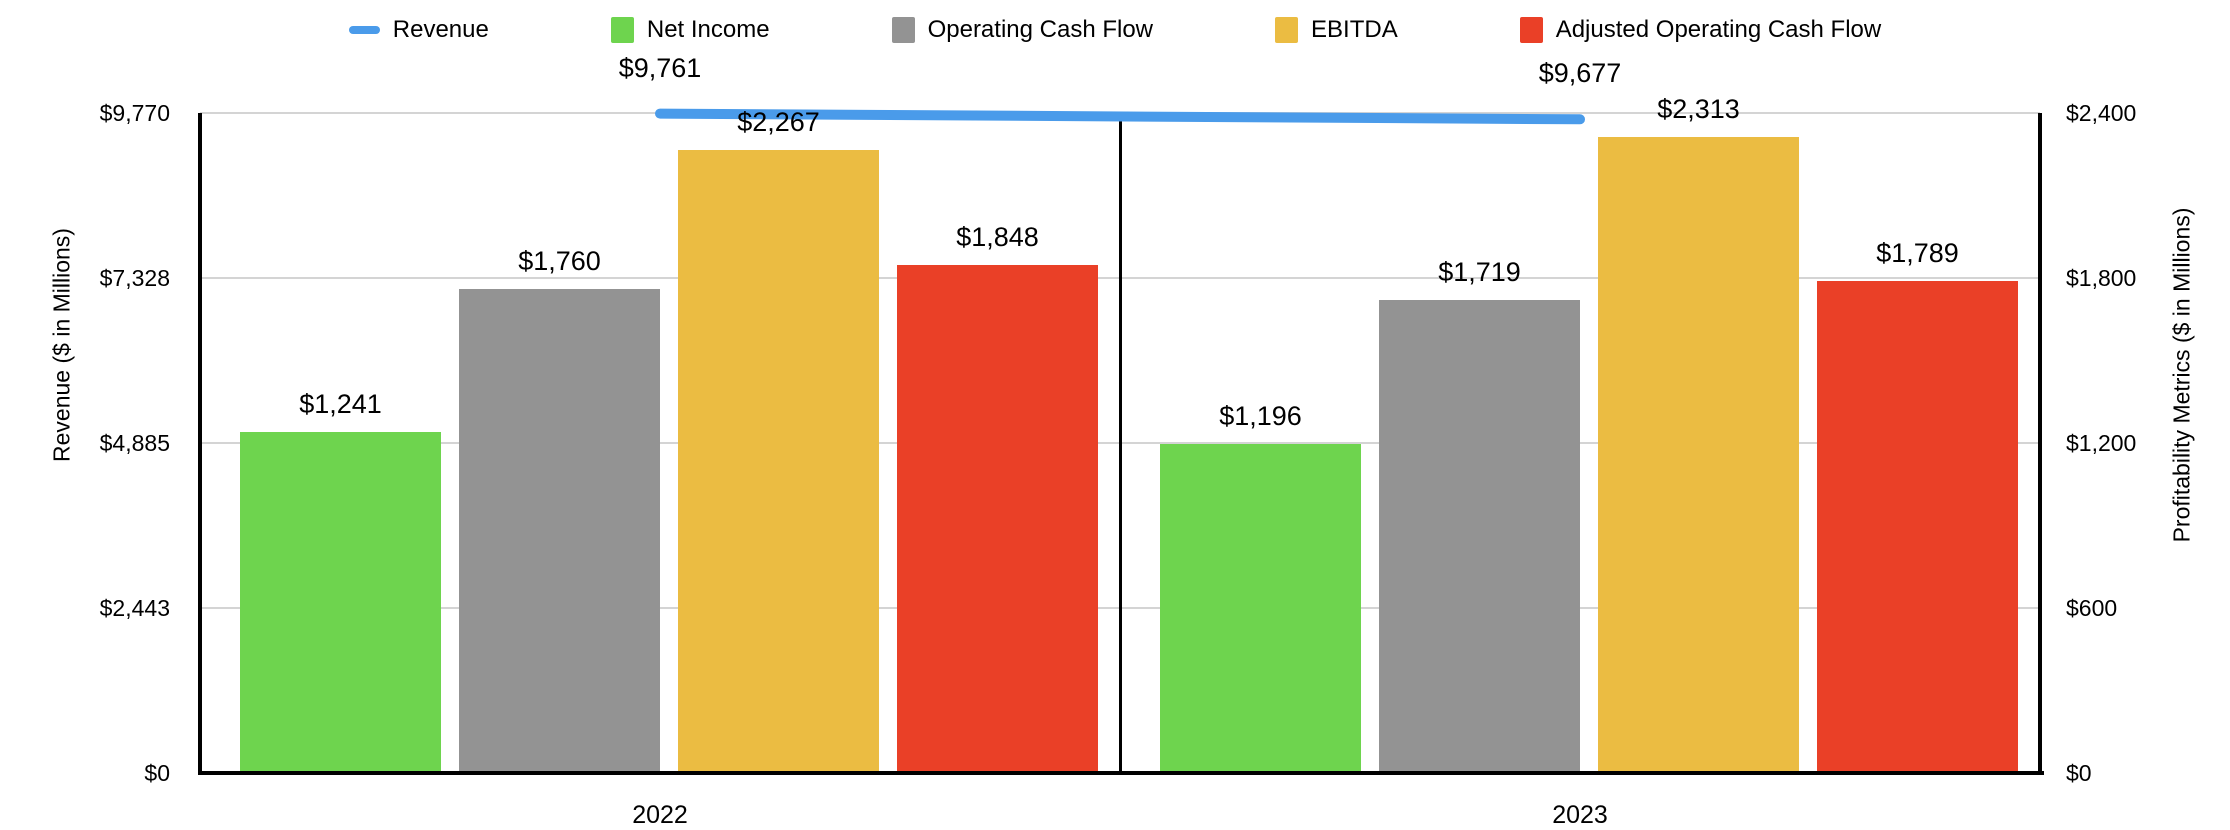 The width and height of the screenshot is (2230, 830). I want to click on right-axis-tick: $0, so click(2079, 773).